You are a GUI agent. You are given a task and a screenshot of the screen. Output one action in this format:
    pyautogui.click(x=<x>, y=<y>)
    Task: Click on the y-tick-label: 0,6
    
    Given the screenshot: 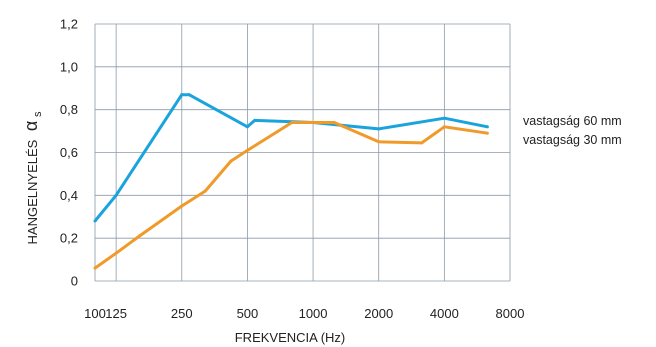 What is the action you would take?
    pyautogui.click(x=69, y=152)
    